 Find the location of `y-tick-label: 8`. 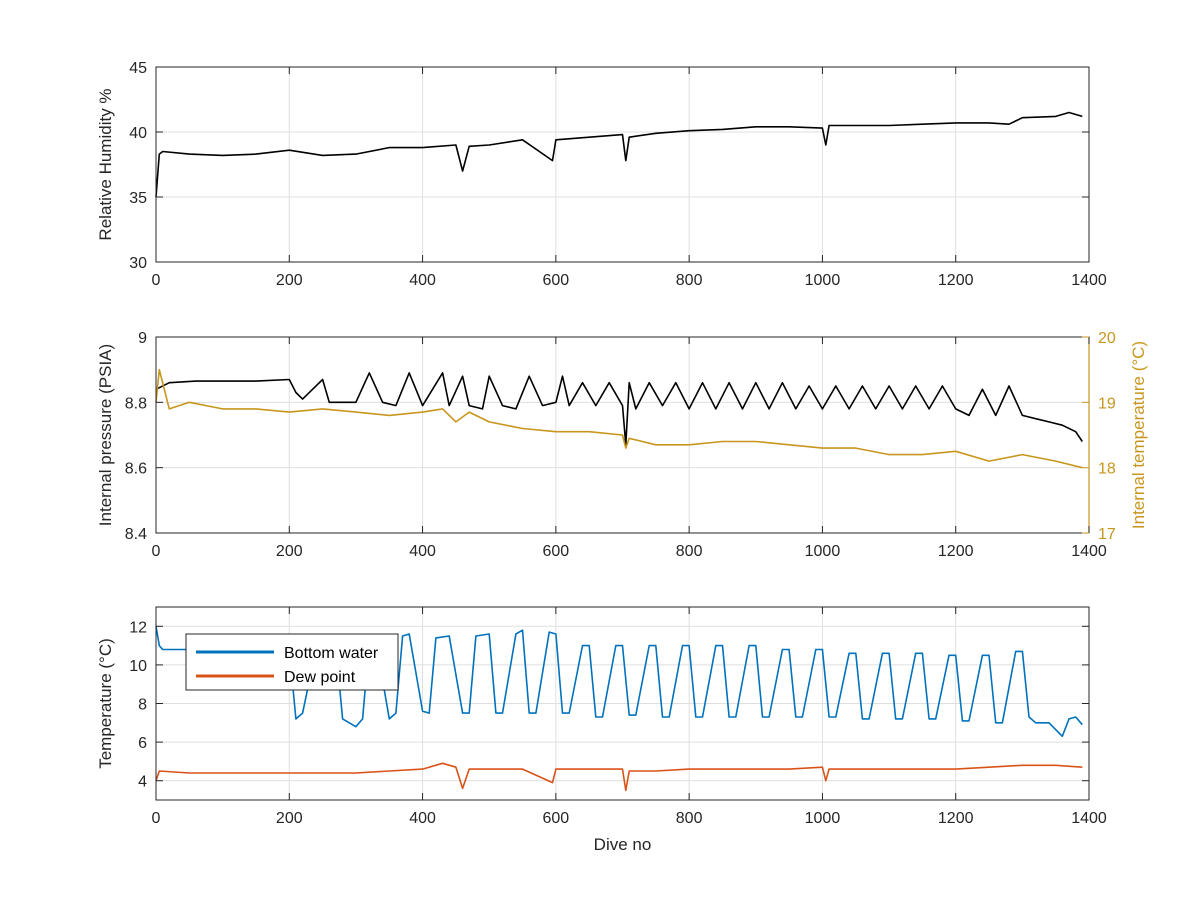

y-tick-label: 8 is located at coordinates (142, 705).